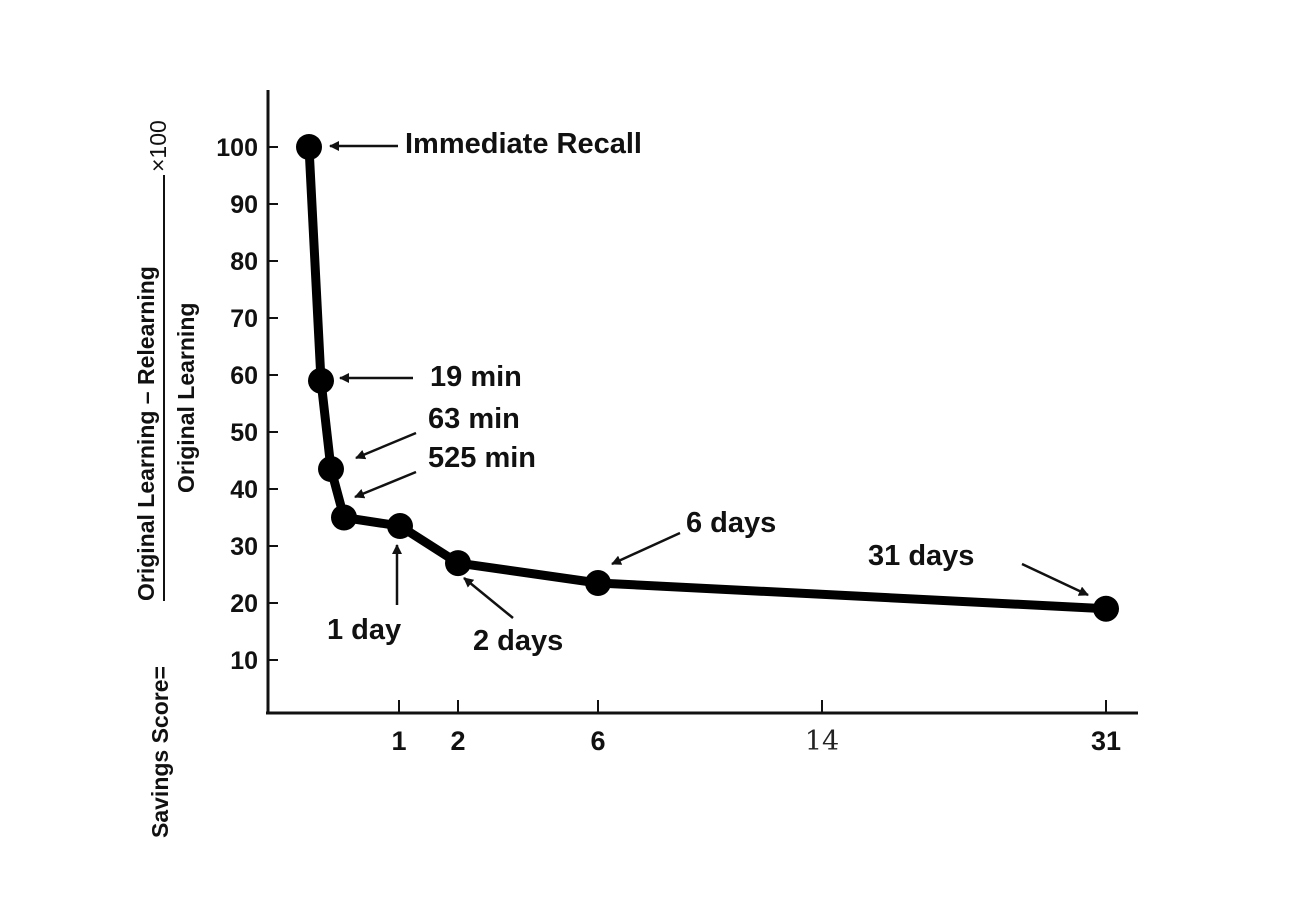 The image size is (1294, 914). I want to click on x-ticks: 1 2 6 14 31, so click(756, 728).